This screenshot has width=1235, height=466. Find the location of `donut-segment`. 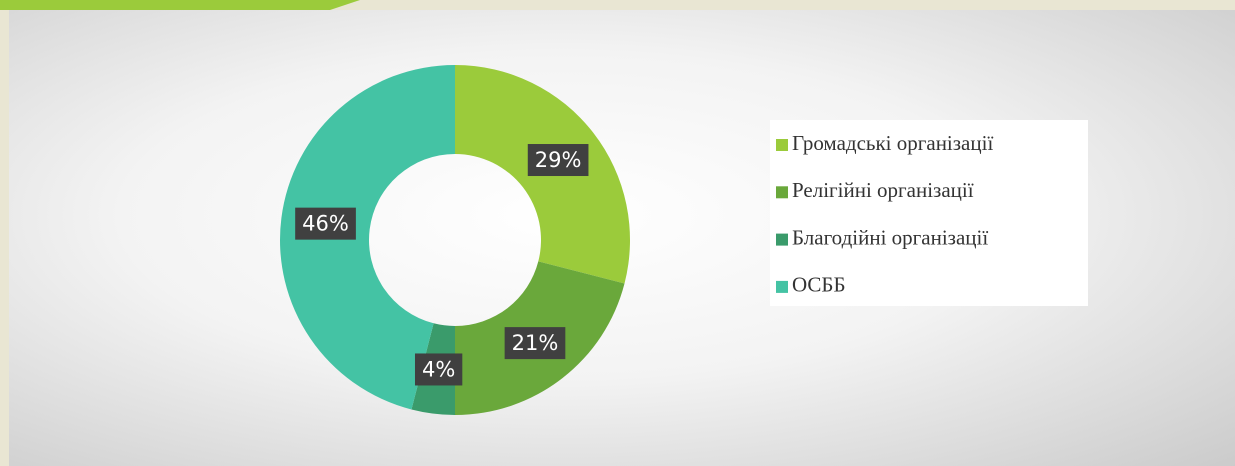

donut-segment is located at coordinates (367, 237).